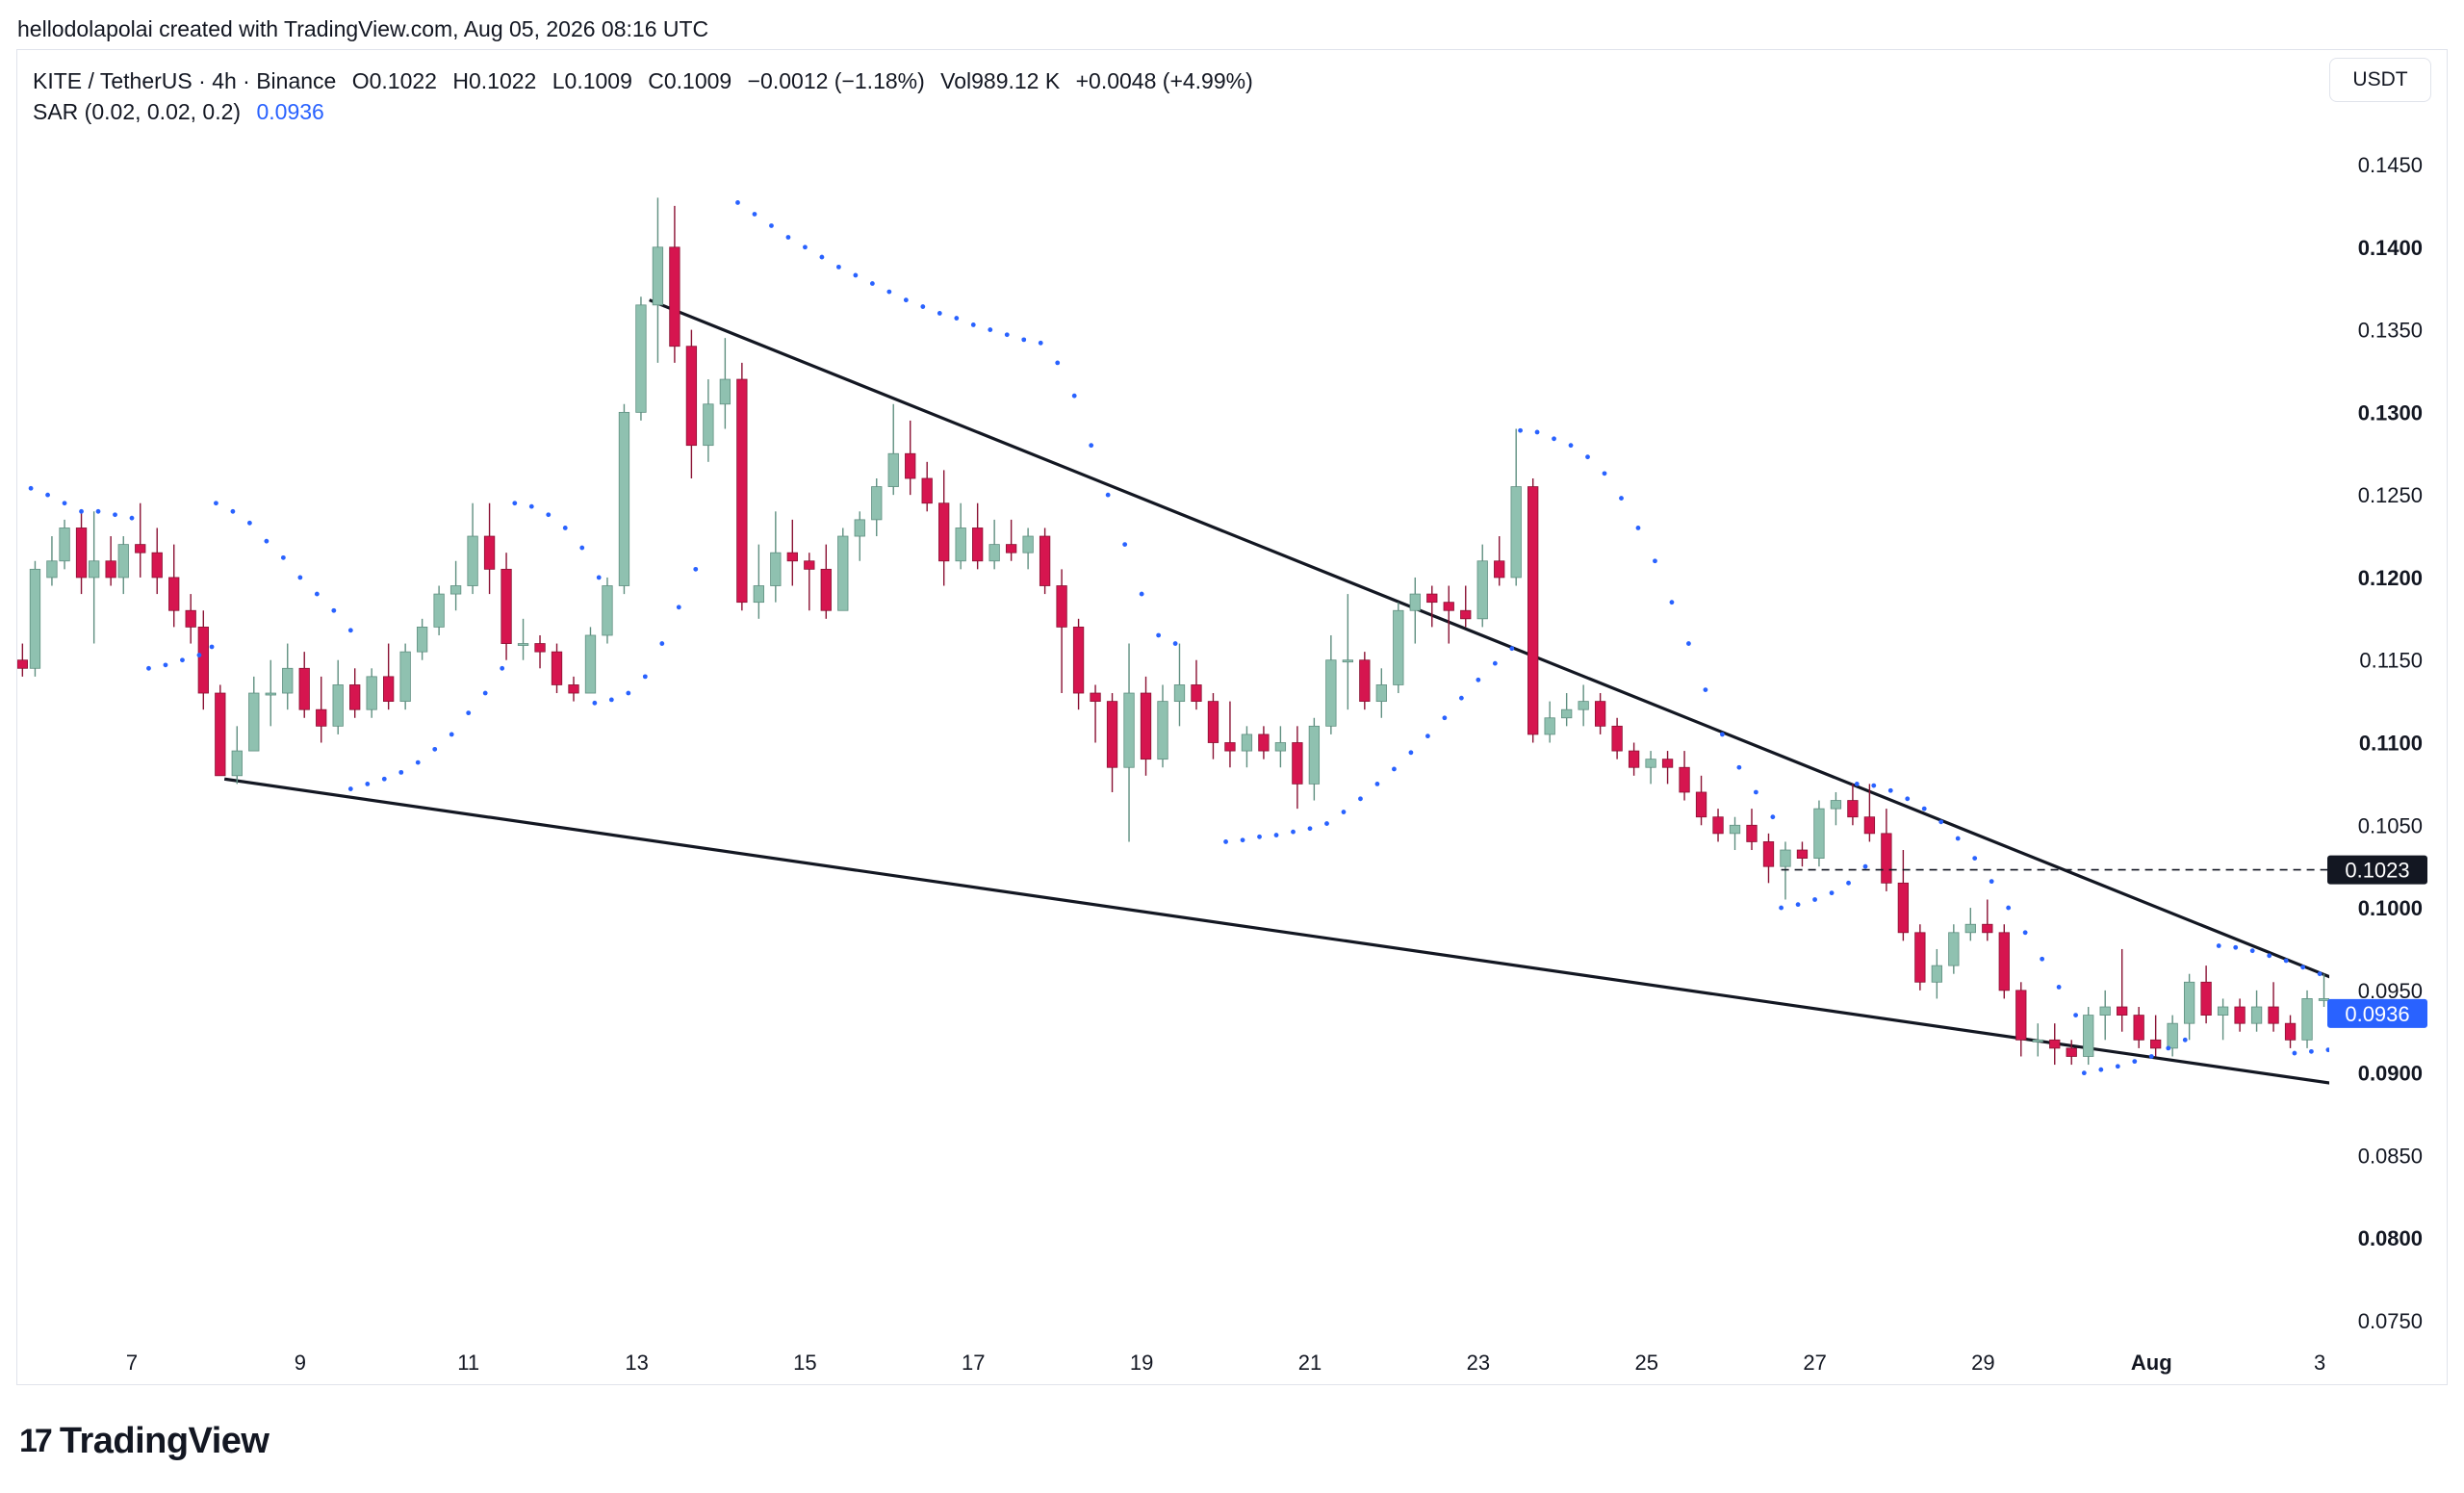  What do you see at coordinates (2390, 165) in the screenshot?
I see `y-axis-tick-label: 0.1450` at bounding box center [2390, 165].